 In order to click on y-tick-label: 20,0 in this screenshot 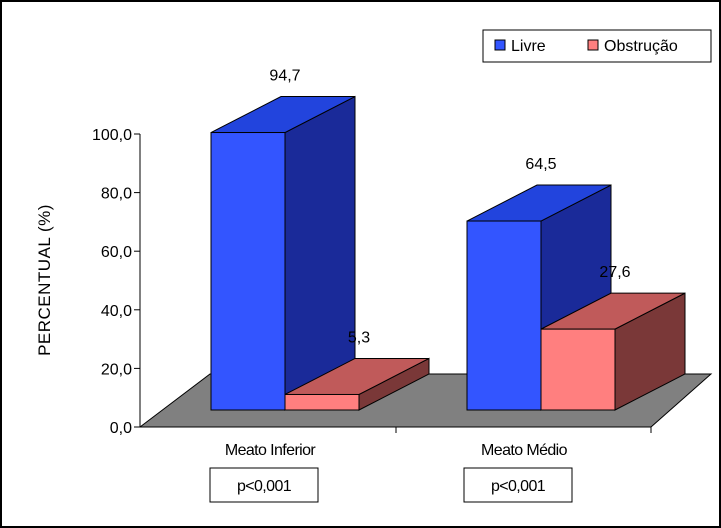, I will do `click(116, 369)`.